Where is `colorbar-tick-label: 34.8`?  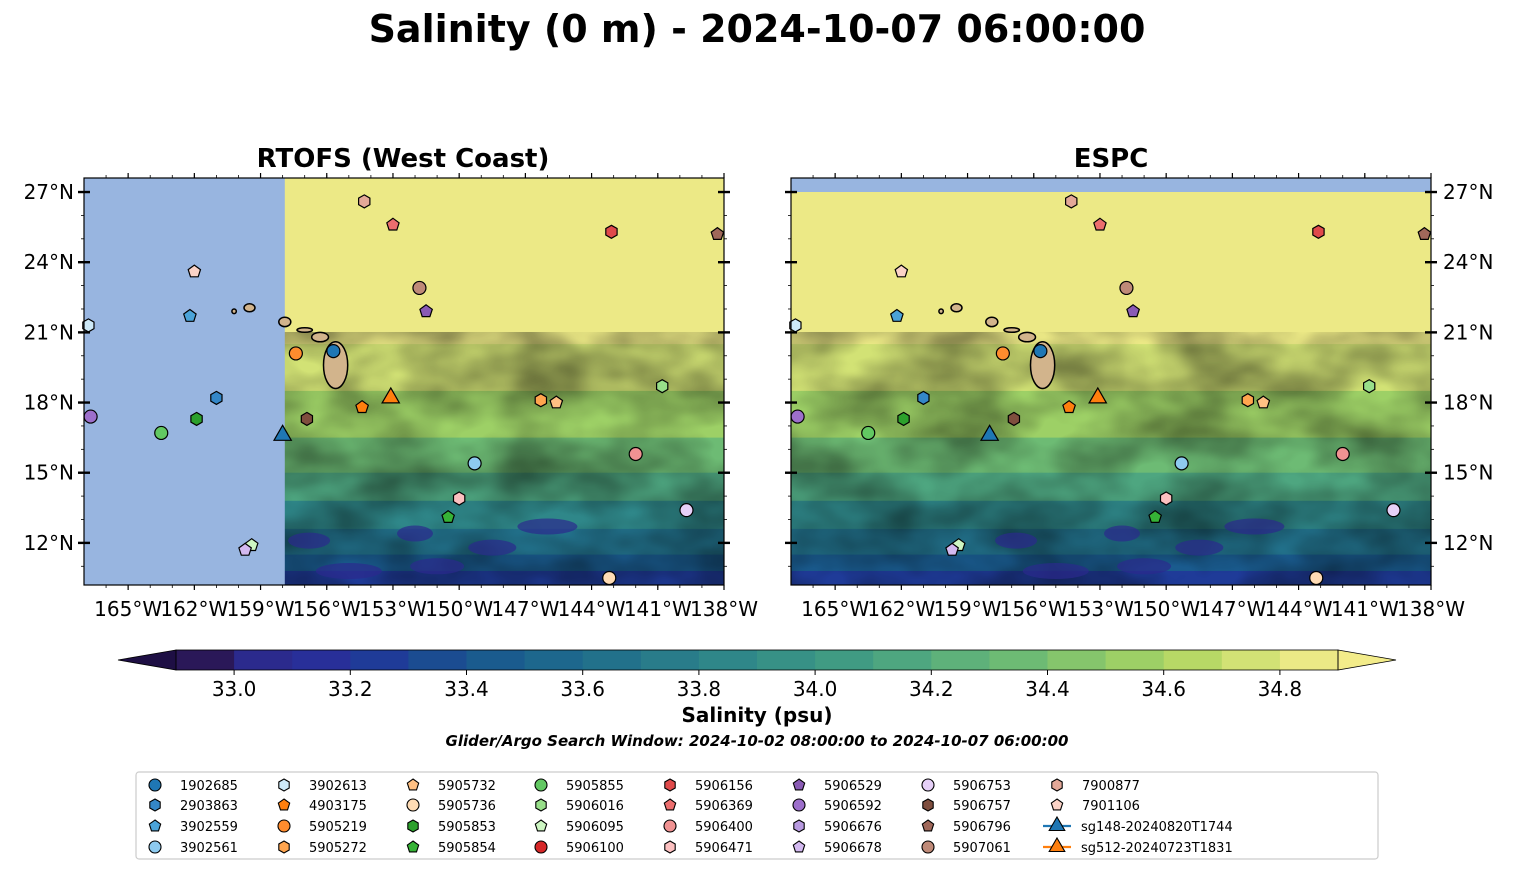
colorbar-tick-label: 34.8 is located at coordinates (1280, 689).